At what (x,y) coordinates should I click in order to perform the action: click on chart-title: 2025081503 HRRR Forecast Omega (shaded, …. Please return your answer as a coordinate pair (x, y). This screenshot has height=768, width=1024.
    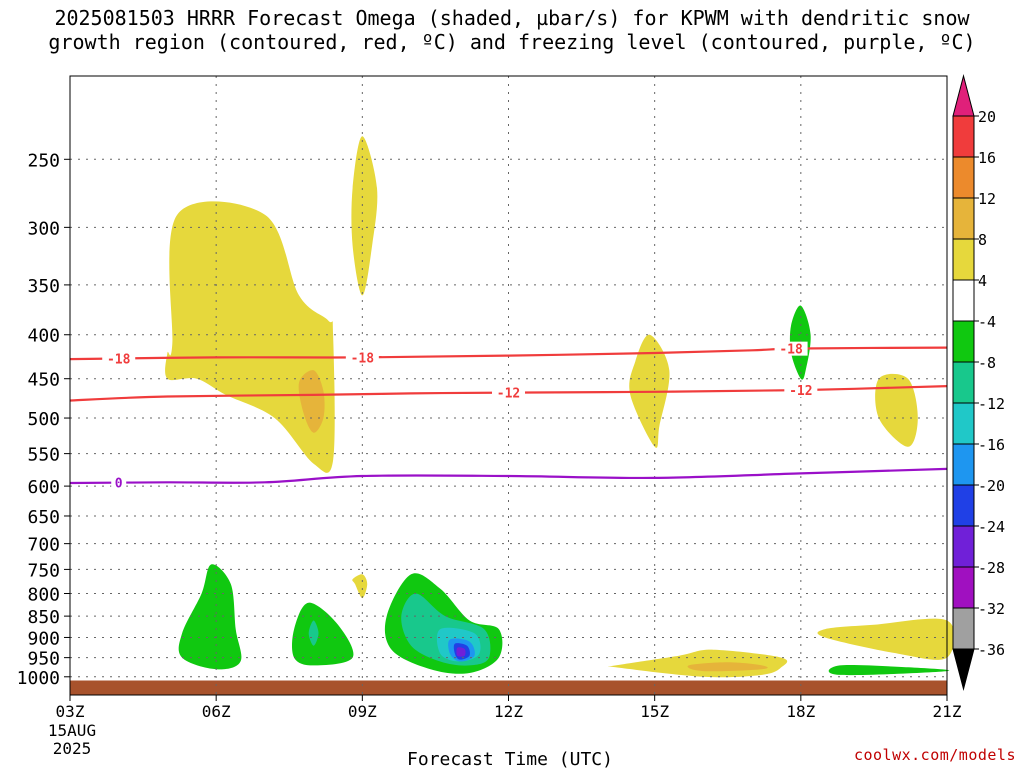
    Looking at the image, I should click on (512, 30).